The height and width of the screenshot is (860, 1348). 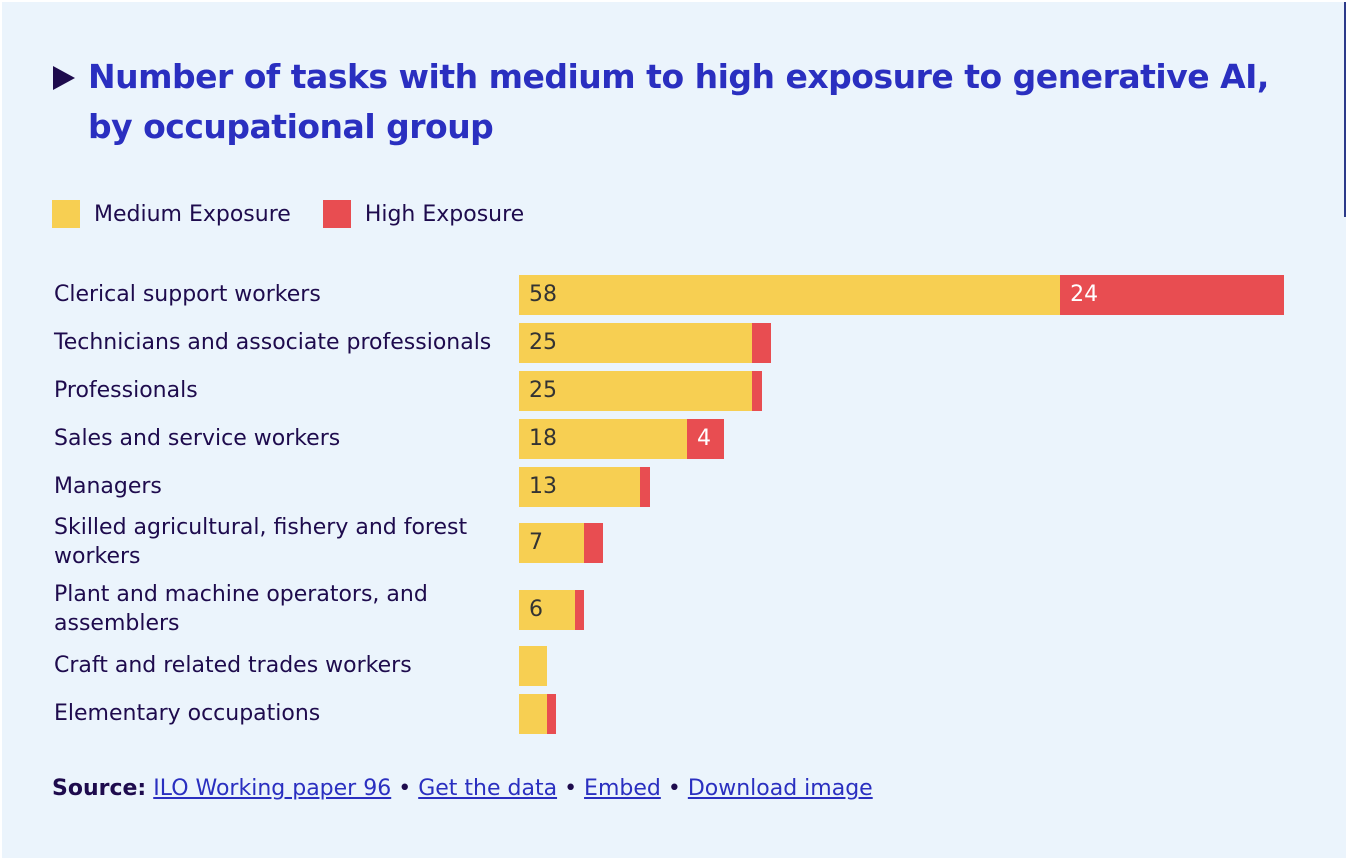 What do you see at coordinates (187, 713) in the screenshot?
I see `category-label: Elementary occupations` at bounding box center [187, 713].